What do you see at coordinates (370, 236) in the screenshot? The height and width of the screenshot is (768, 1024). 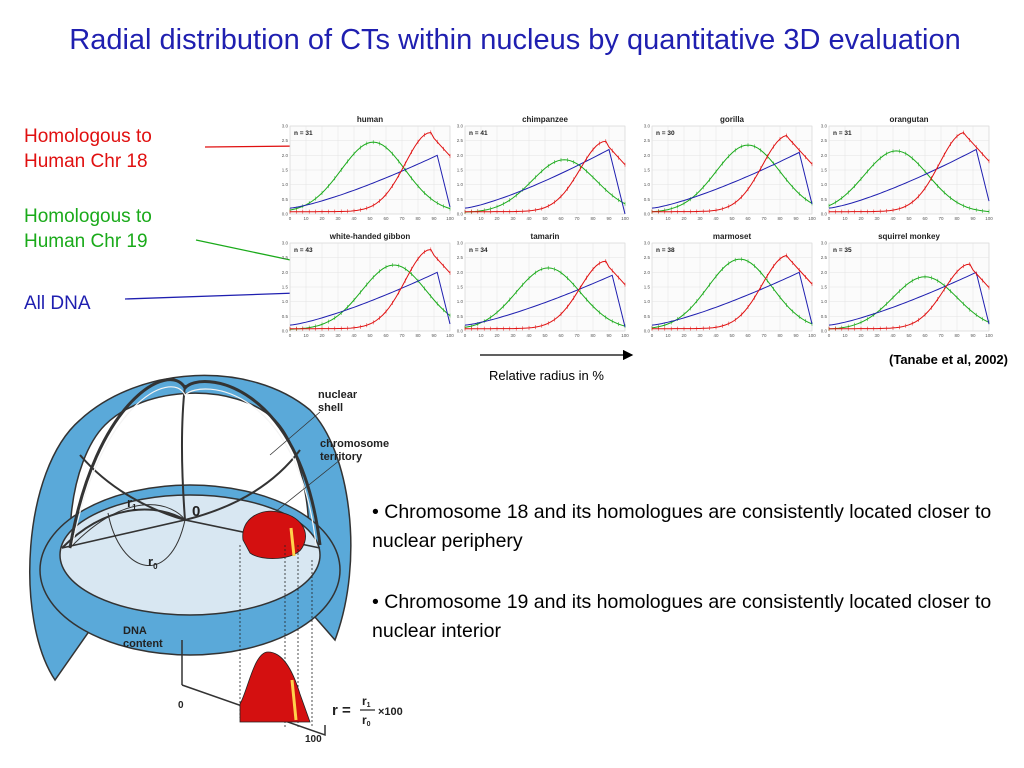 I see `panel-title: white-handed gibbon` at bounding box center [370, 236].